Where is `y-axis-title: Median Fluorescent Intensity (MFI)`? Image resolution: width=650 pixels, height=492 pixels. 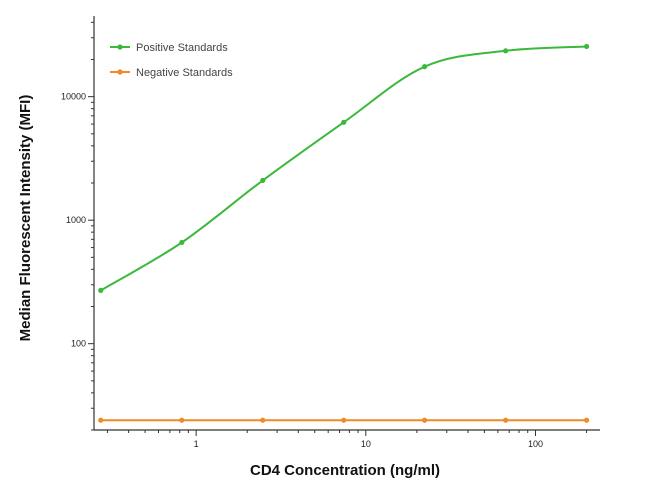 y-axis-title: Median Fluorescent Intensity (MFI) is located at coordinates (25, 218).